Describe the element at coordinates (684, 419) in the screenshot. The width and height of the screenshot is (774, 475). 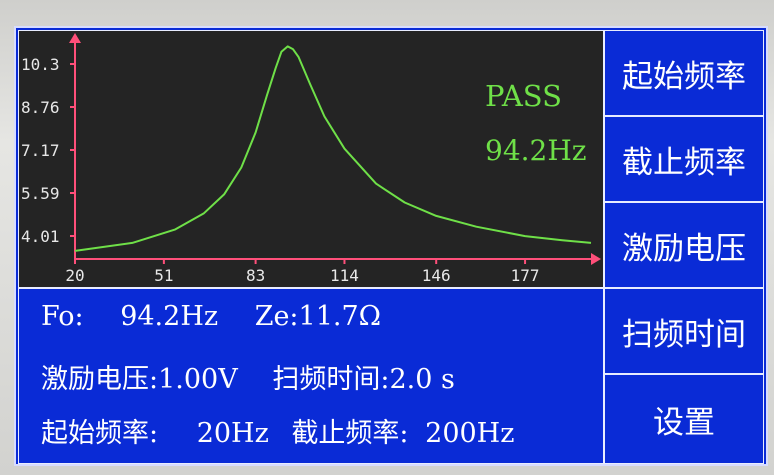
I see `settings-button: 设置` at that location.